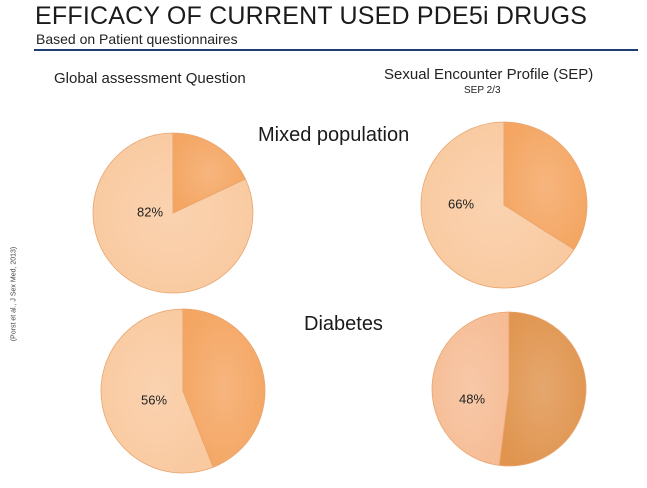 The height and width of the screenshot is (488, 647). What do you see at coordinates (334, 135) in the screenshot?
I see `row-label-mixed: Mixed population` at bounding box center [334, 135].